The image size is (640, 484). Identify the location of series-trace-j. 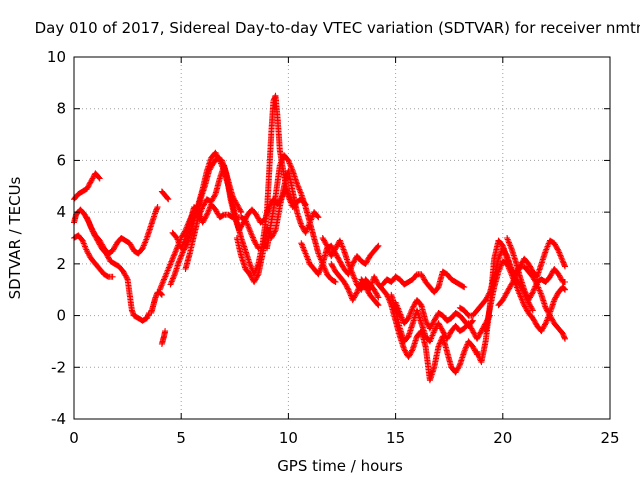
(215, 226).